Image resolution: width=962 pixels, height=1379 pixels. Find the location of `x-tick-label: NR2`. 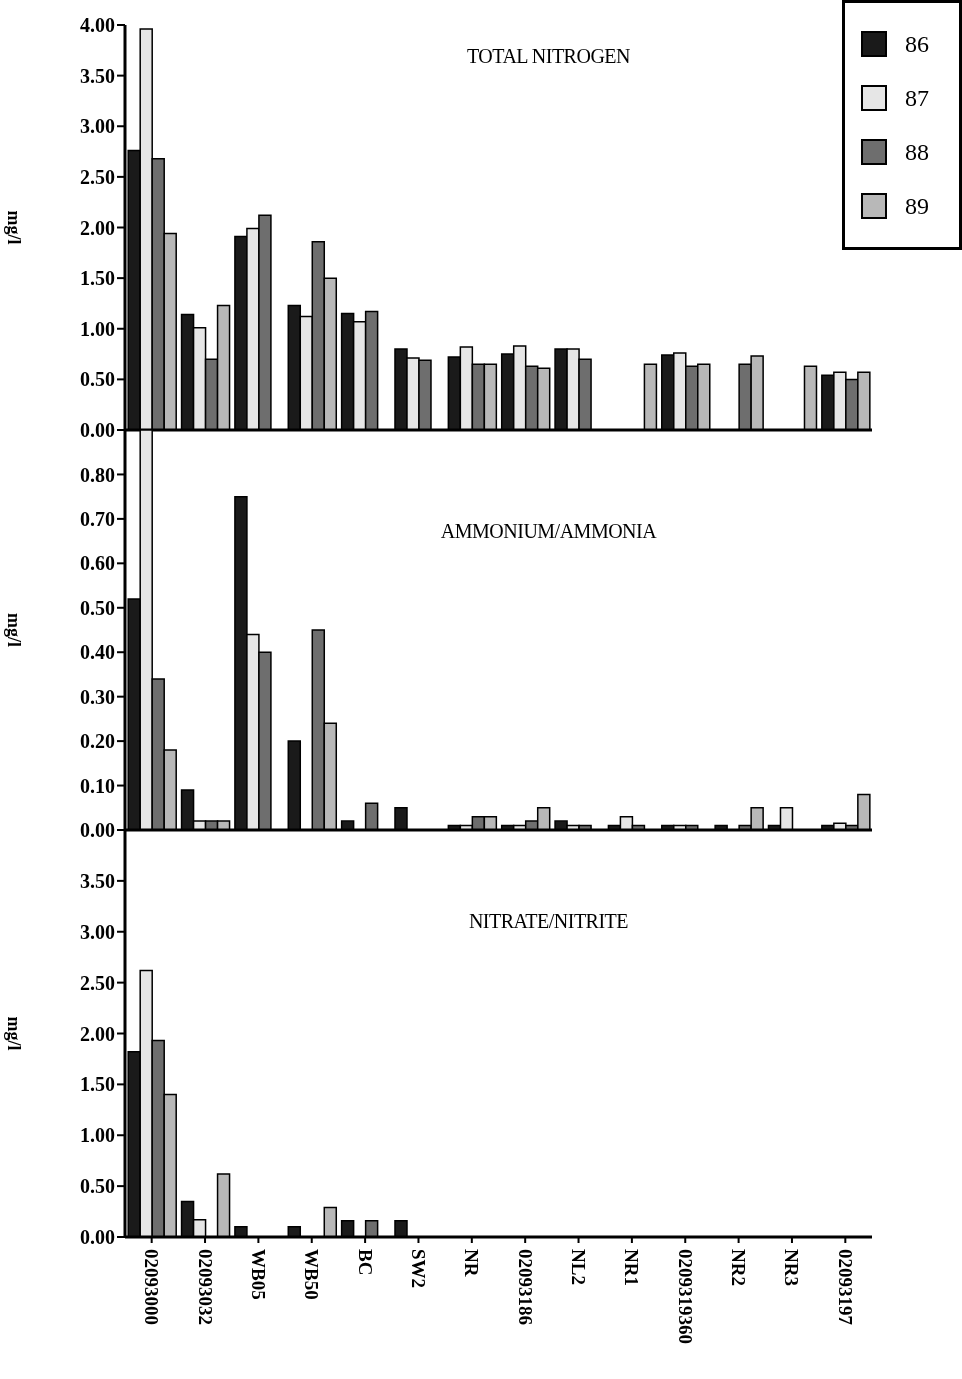

x-tick-label: NR2 is located at coordinates (739, 1267).